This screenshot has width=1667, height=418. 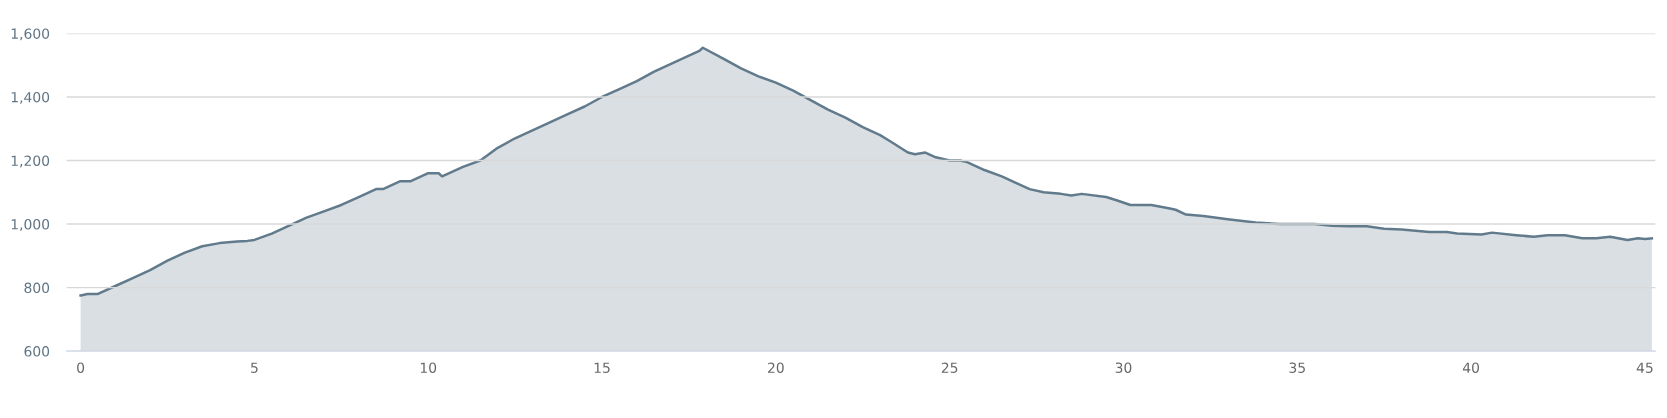 What do you see at coordinates (949, 367) in the screenshot?
I see `x-tick-label: 25` at bounding box center [949, 367].